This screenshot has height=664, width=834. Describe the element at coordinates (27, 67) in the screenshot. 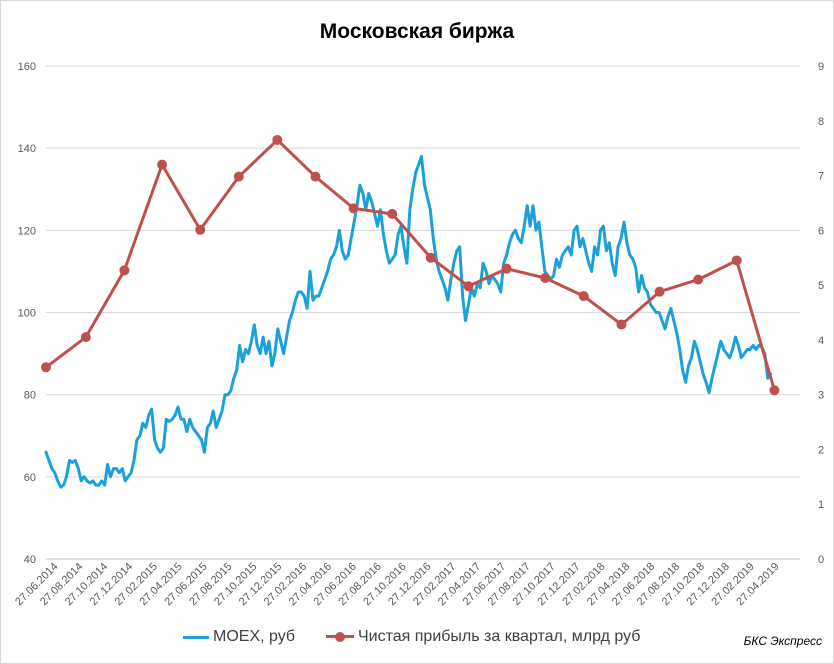

I see `left-tick-label: 160` at that location.